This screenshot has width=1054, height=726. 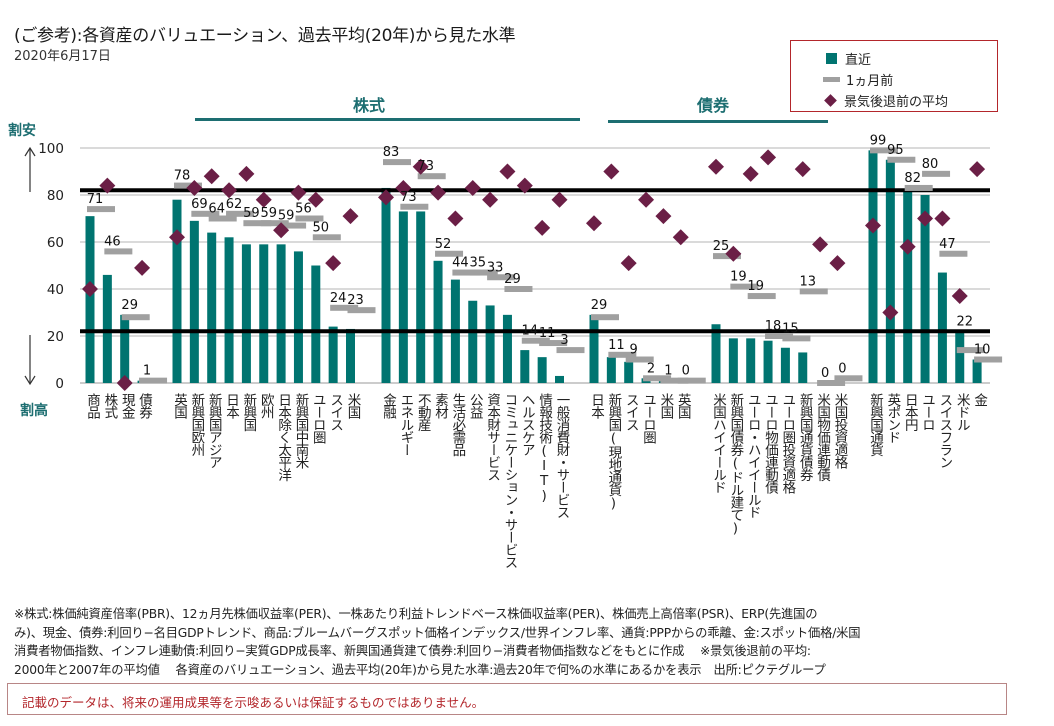 I want to click on group-header-bonds: 債券, so click(x=713, y=105).